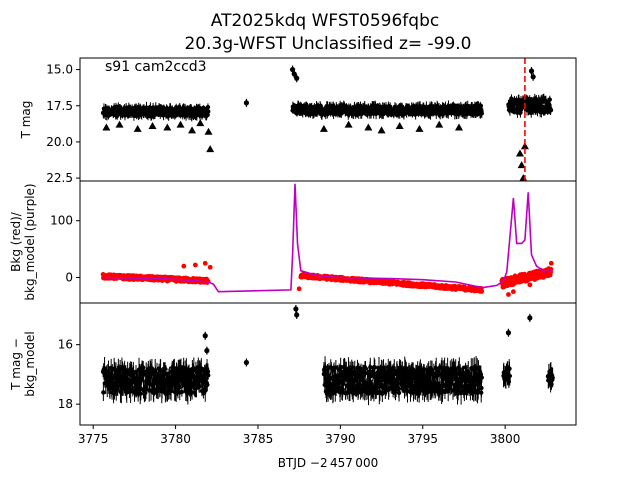 This screenshot has width=640, height=480. Describe the element at coordinates (30, 241) in the screenshot. I see `y-axis-label-line2: bkg_model (purple)` at that location.